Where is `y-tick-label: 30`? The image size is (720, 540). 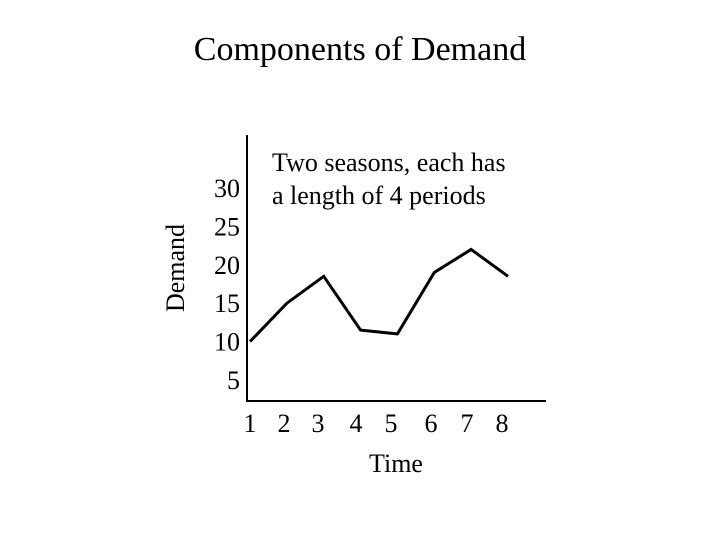 y-tick-label: 30 is located at coordinates (227, 188).